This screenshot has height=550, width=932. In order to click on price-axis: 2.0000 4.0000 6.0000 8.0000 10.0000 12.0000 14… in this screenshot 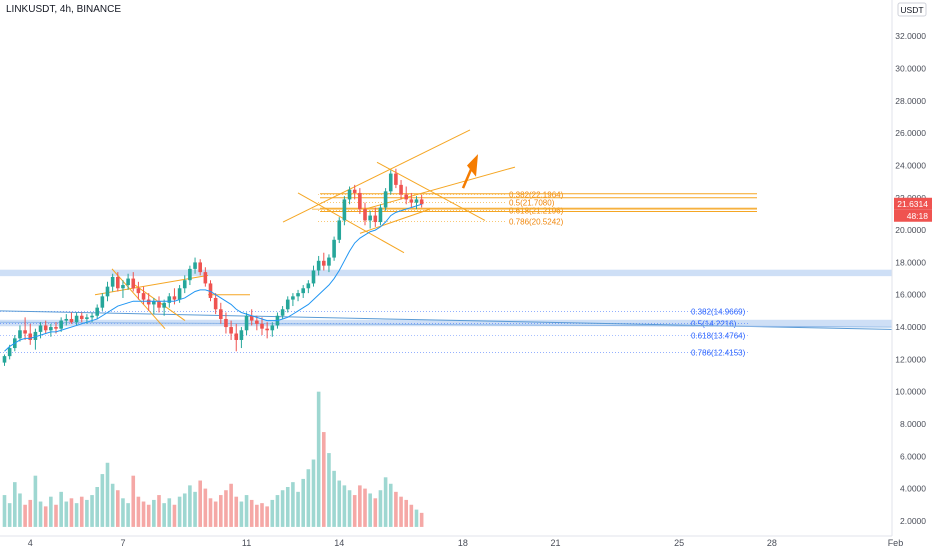, I will do `click(911, 275)`.